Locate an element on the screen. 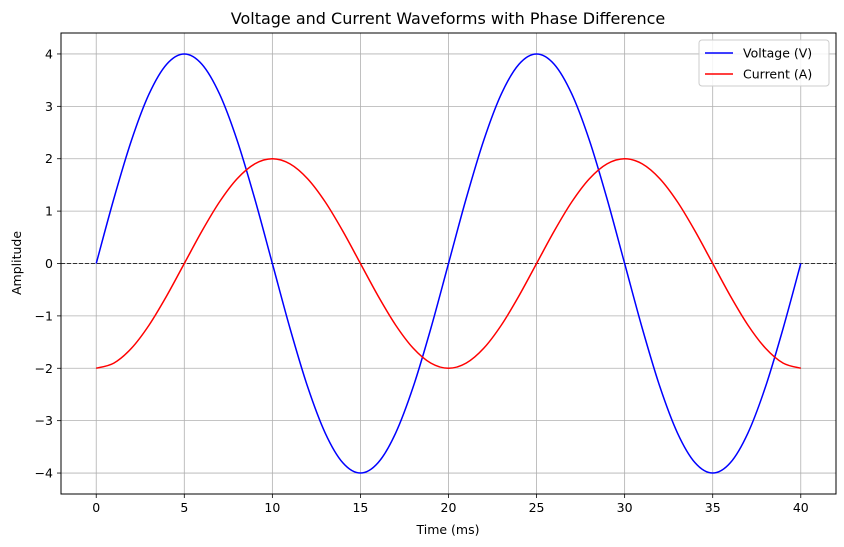 The width and height of the screenshot is (844, 547). x-tick-label: 5 is located at coordinates (184, 507).